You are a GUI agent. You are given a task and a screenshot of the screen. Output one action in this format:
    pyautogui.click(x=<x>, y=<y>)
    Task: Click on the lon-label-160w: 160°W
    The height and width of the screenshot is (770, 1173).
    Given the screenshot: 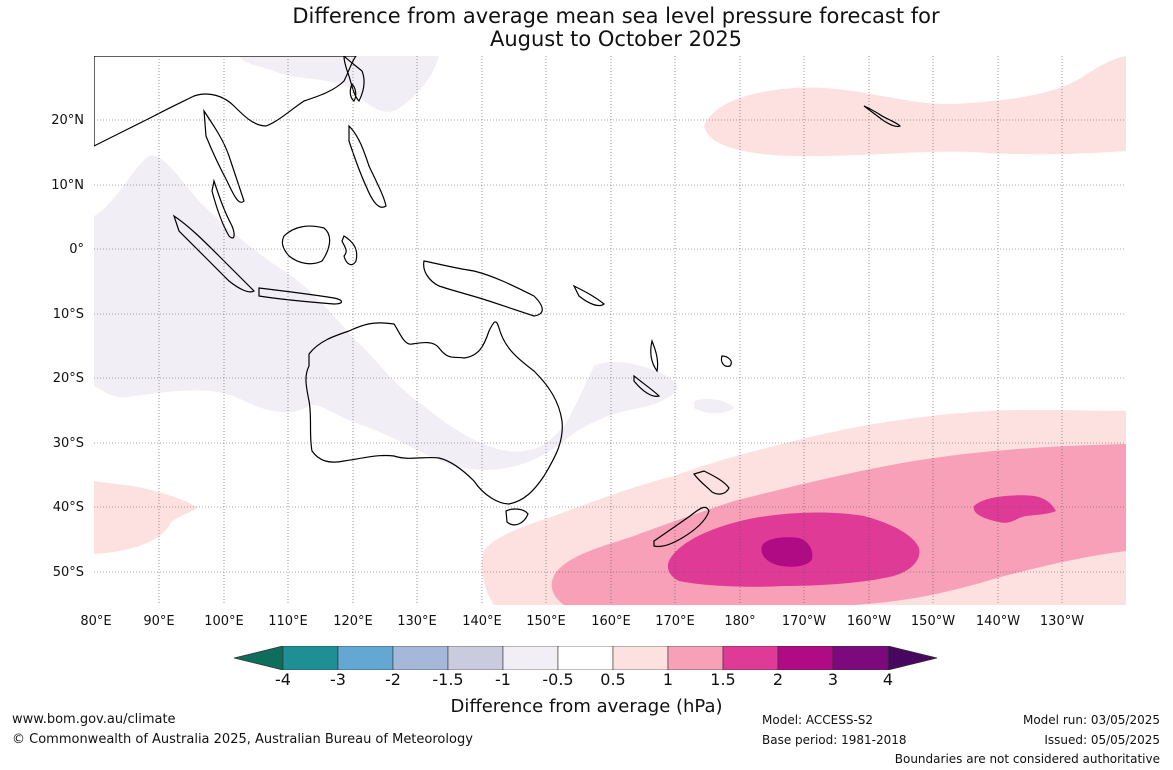 What is the action you would take?
    pyautogui.click(x=869, y=621)
    